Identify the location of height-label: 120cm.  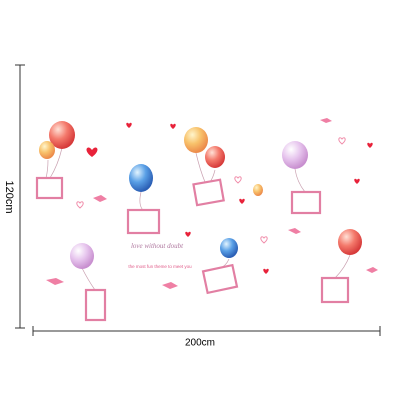
(9, 196).